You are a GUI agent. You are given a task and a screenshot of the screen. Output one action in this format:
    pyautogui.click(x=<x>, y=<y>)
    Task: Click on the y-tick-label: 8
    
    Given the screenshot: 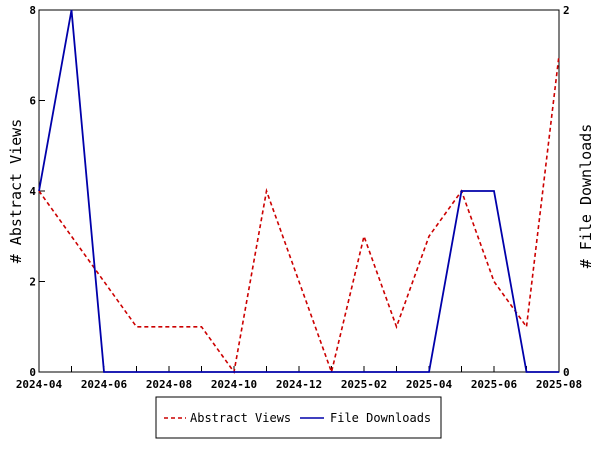 What is the action you would take?
    pyautogui.click(x=32, y=10)
    